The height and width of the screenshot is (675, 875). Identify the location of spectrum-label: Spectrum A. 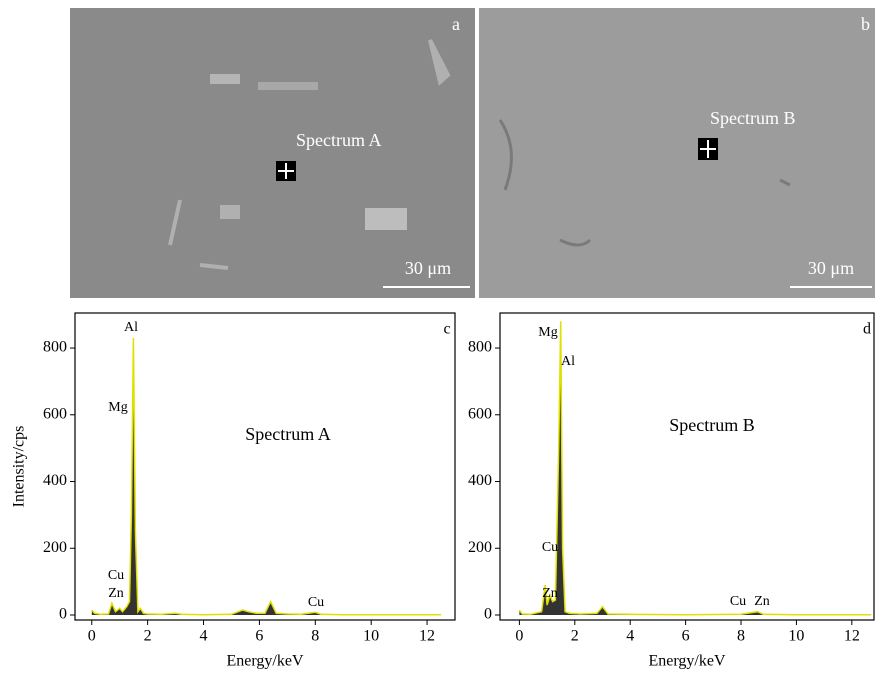
(288, 434).